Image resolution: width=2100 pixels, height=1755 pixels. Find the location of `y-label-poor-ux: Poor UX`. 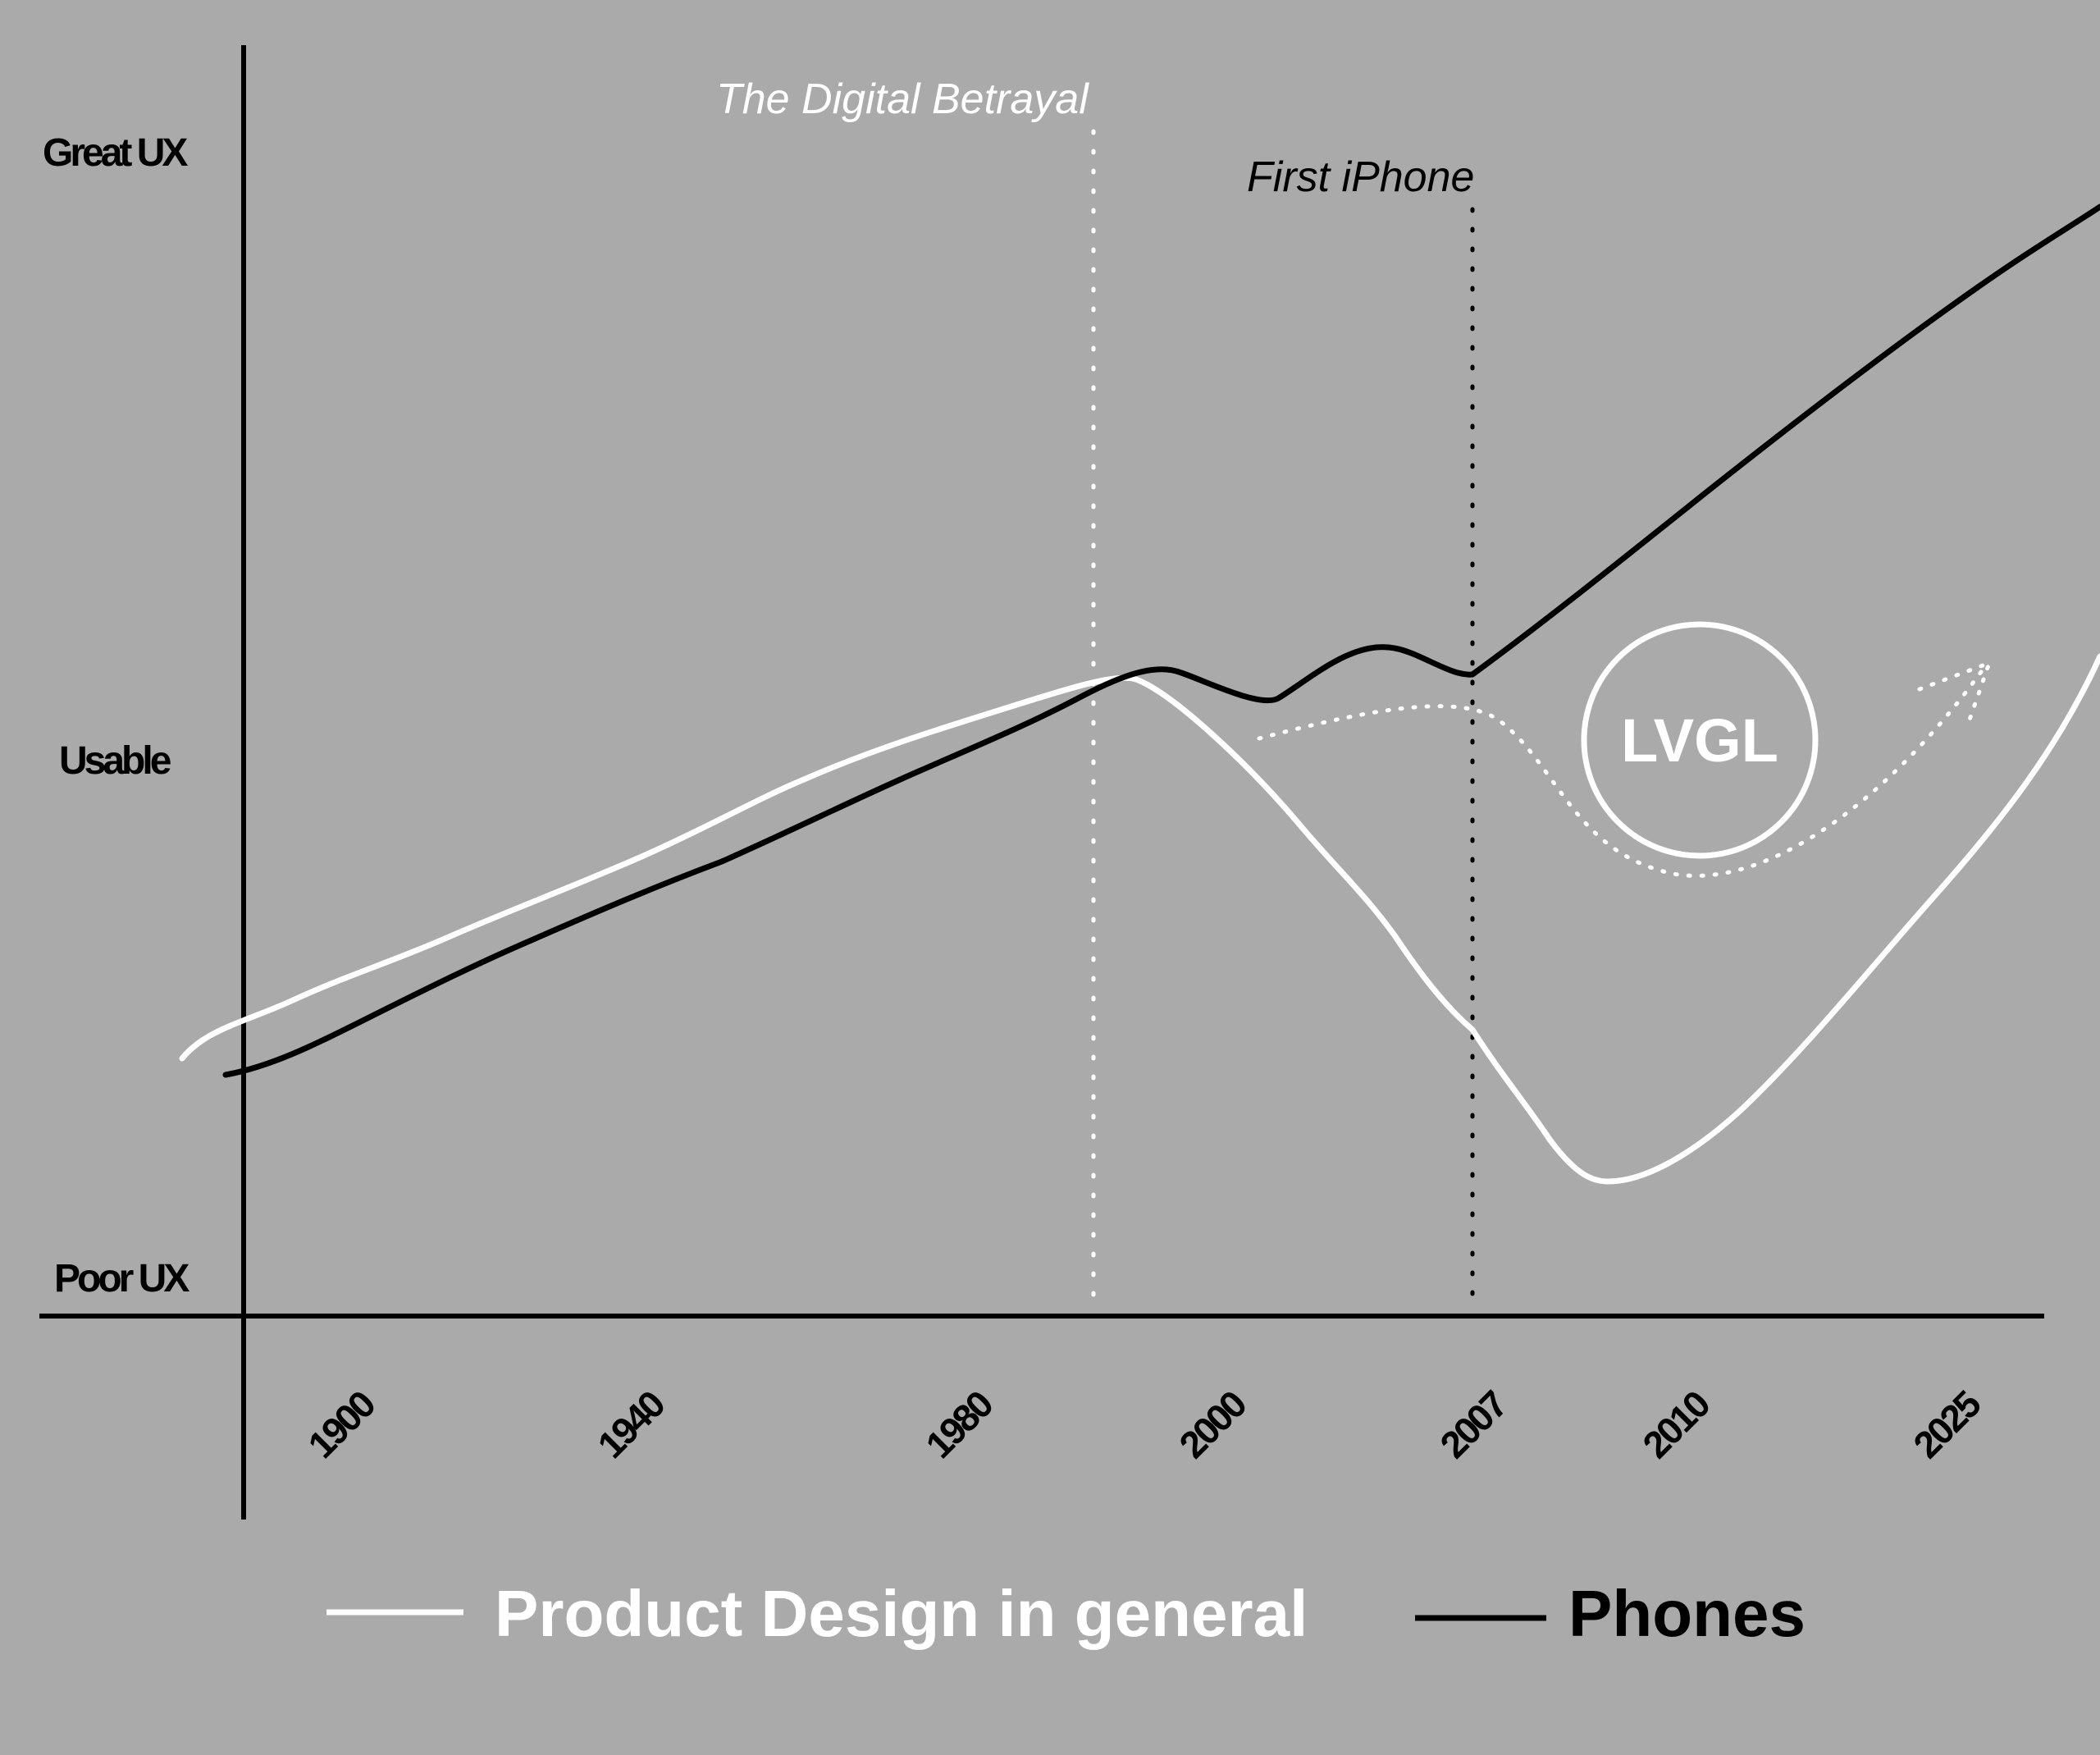

y-label-poor-ux: Poor UX is located at coordinates (122, 1279).